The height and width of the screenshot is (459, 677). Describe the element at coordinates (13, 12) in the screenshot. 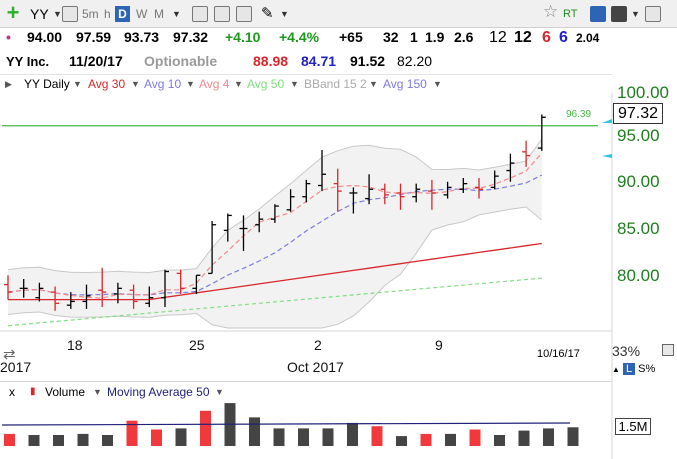

I see `add-icon: +` at that location.